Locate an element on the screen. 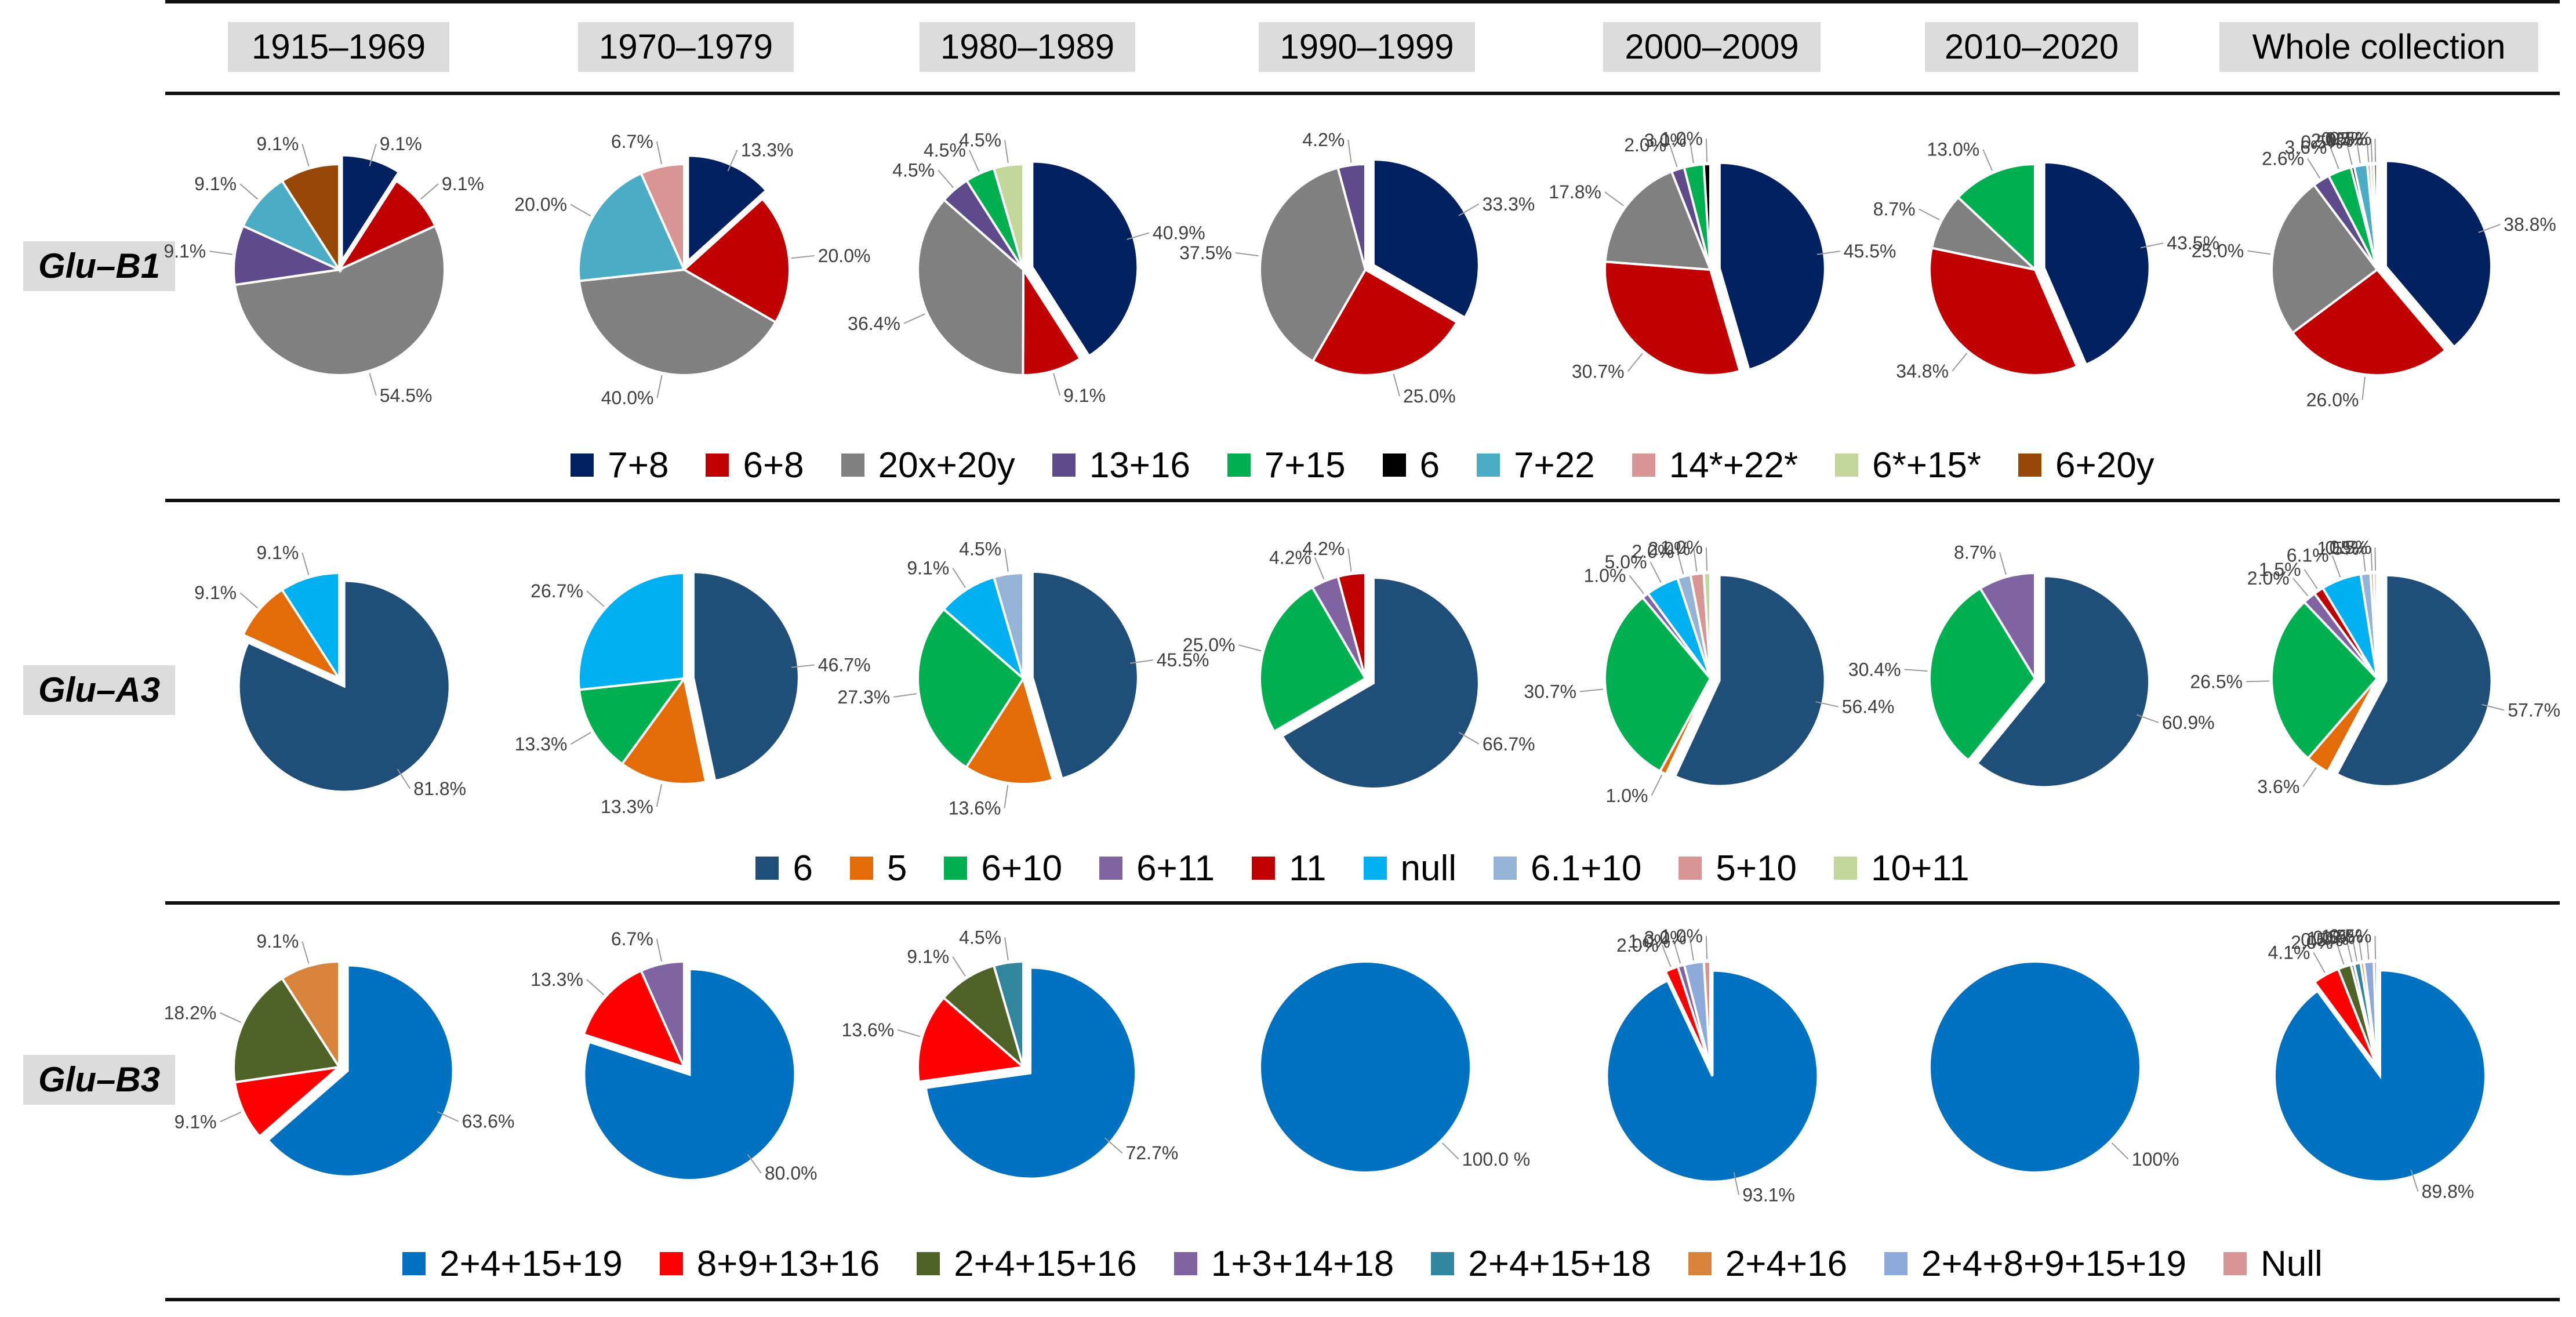 The image size is (2576, 1317). legend-label: Null is located at coordinates (2292, 1263).